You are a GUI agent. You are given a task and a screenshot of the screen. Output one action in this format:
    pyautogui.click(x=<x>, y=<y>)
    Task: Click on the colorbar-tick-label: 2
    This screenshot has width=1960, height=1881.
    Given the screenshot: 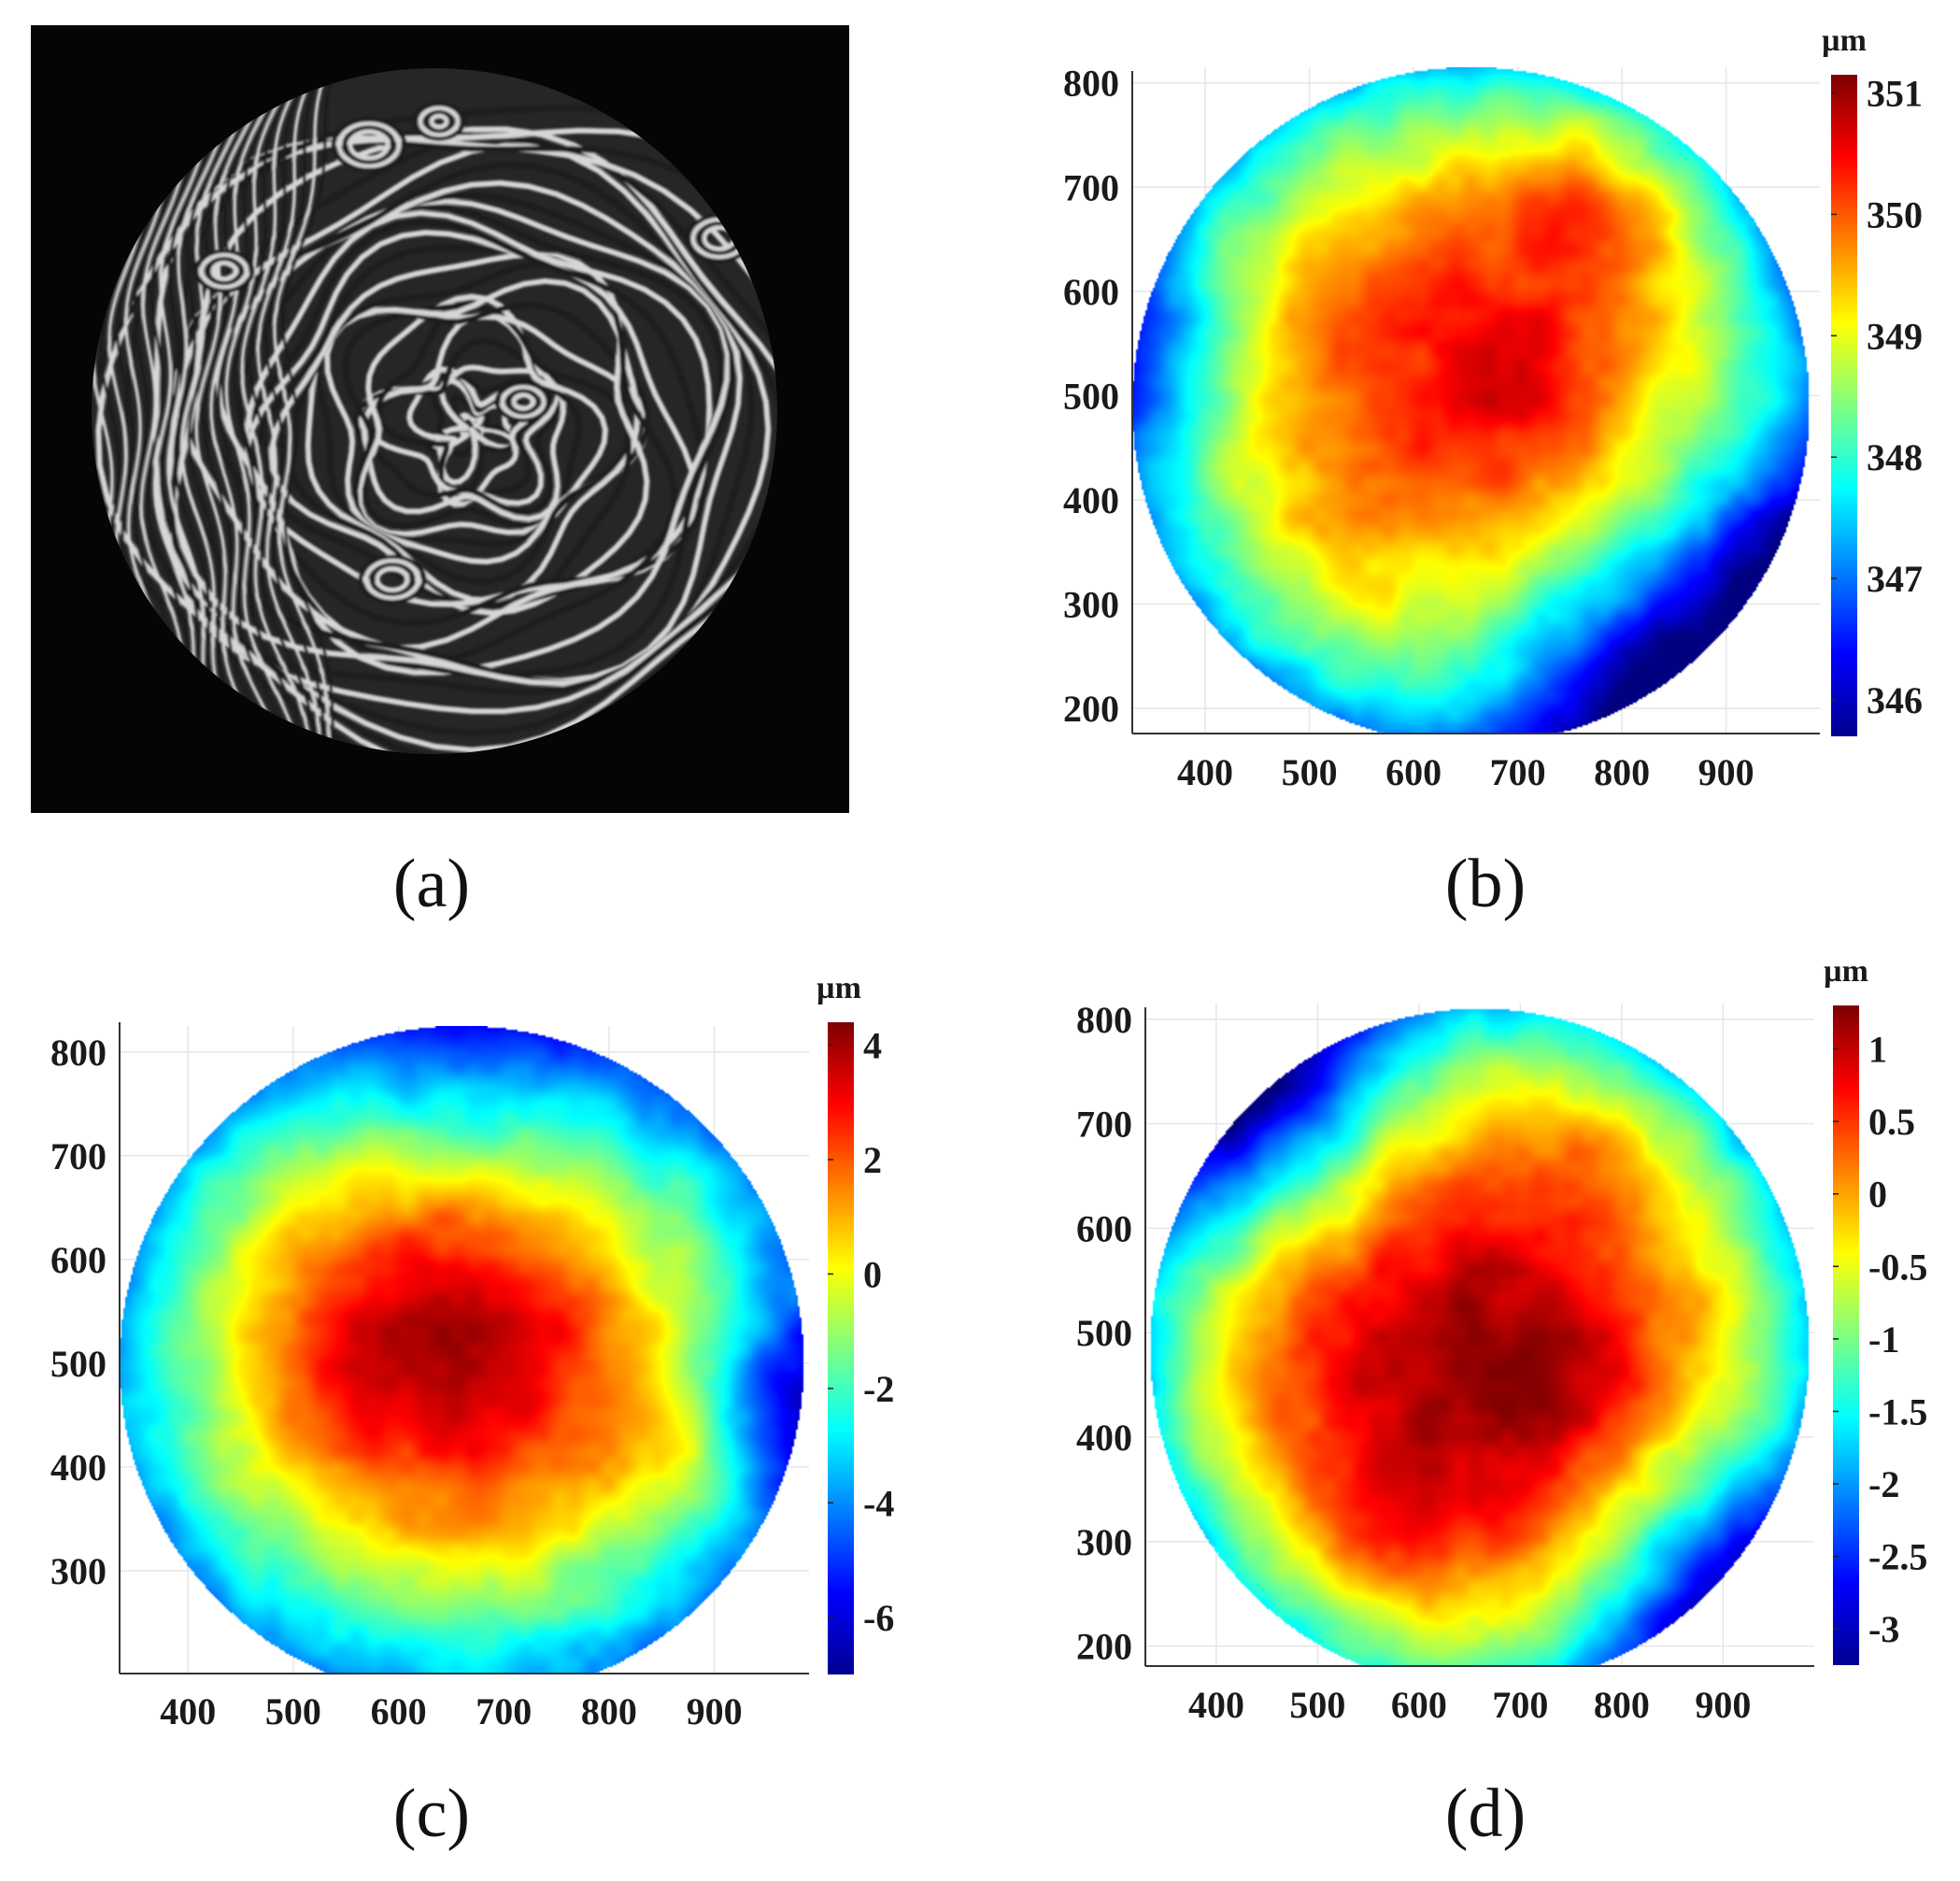 What is the action you would take?
    pyautogui.click(x=873, y=1160)
    